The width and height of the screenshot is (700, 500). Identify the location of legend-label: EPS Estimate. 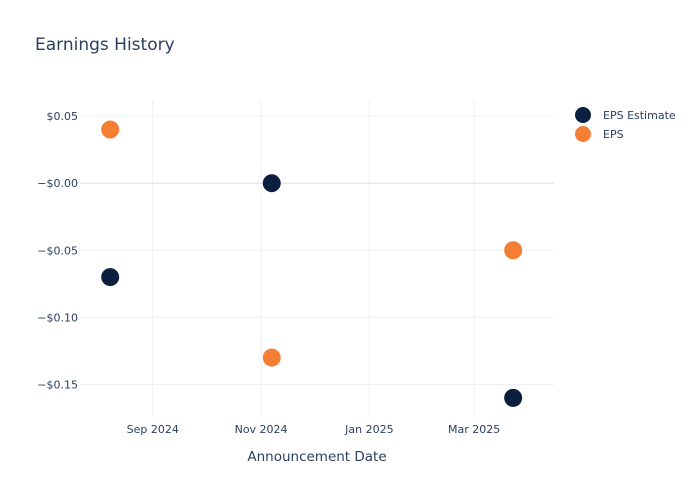
(639, 115).